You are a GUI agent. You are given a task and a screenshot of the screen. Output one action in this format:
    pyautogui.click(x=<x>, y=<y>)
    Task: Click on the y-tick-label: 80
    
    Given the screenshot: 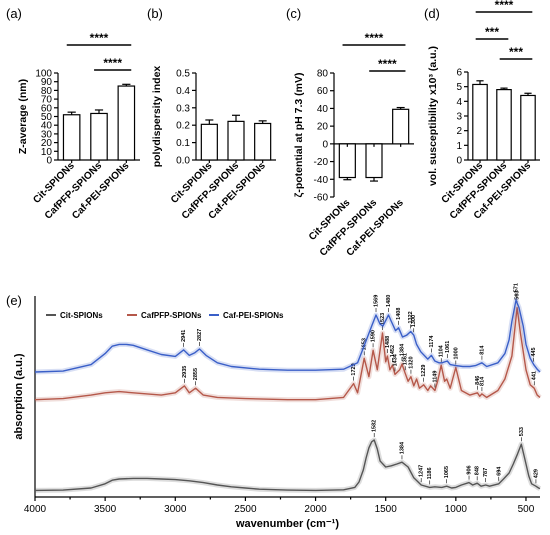 What is the action you would take?
    pyautogui.click(x=323, y=74)
    